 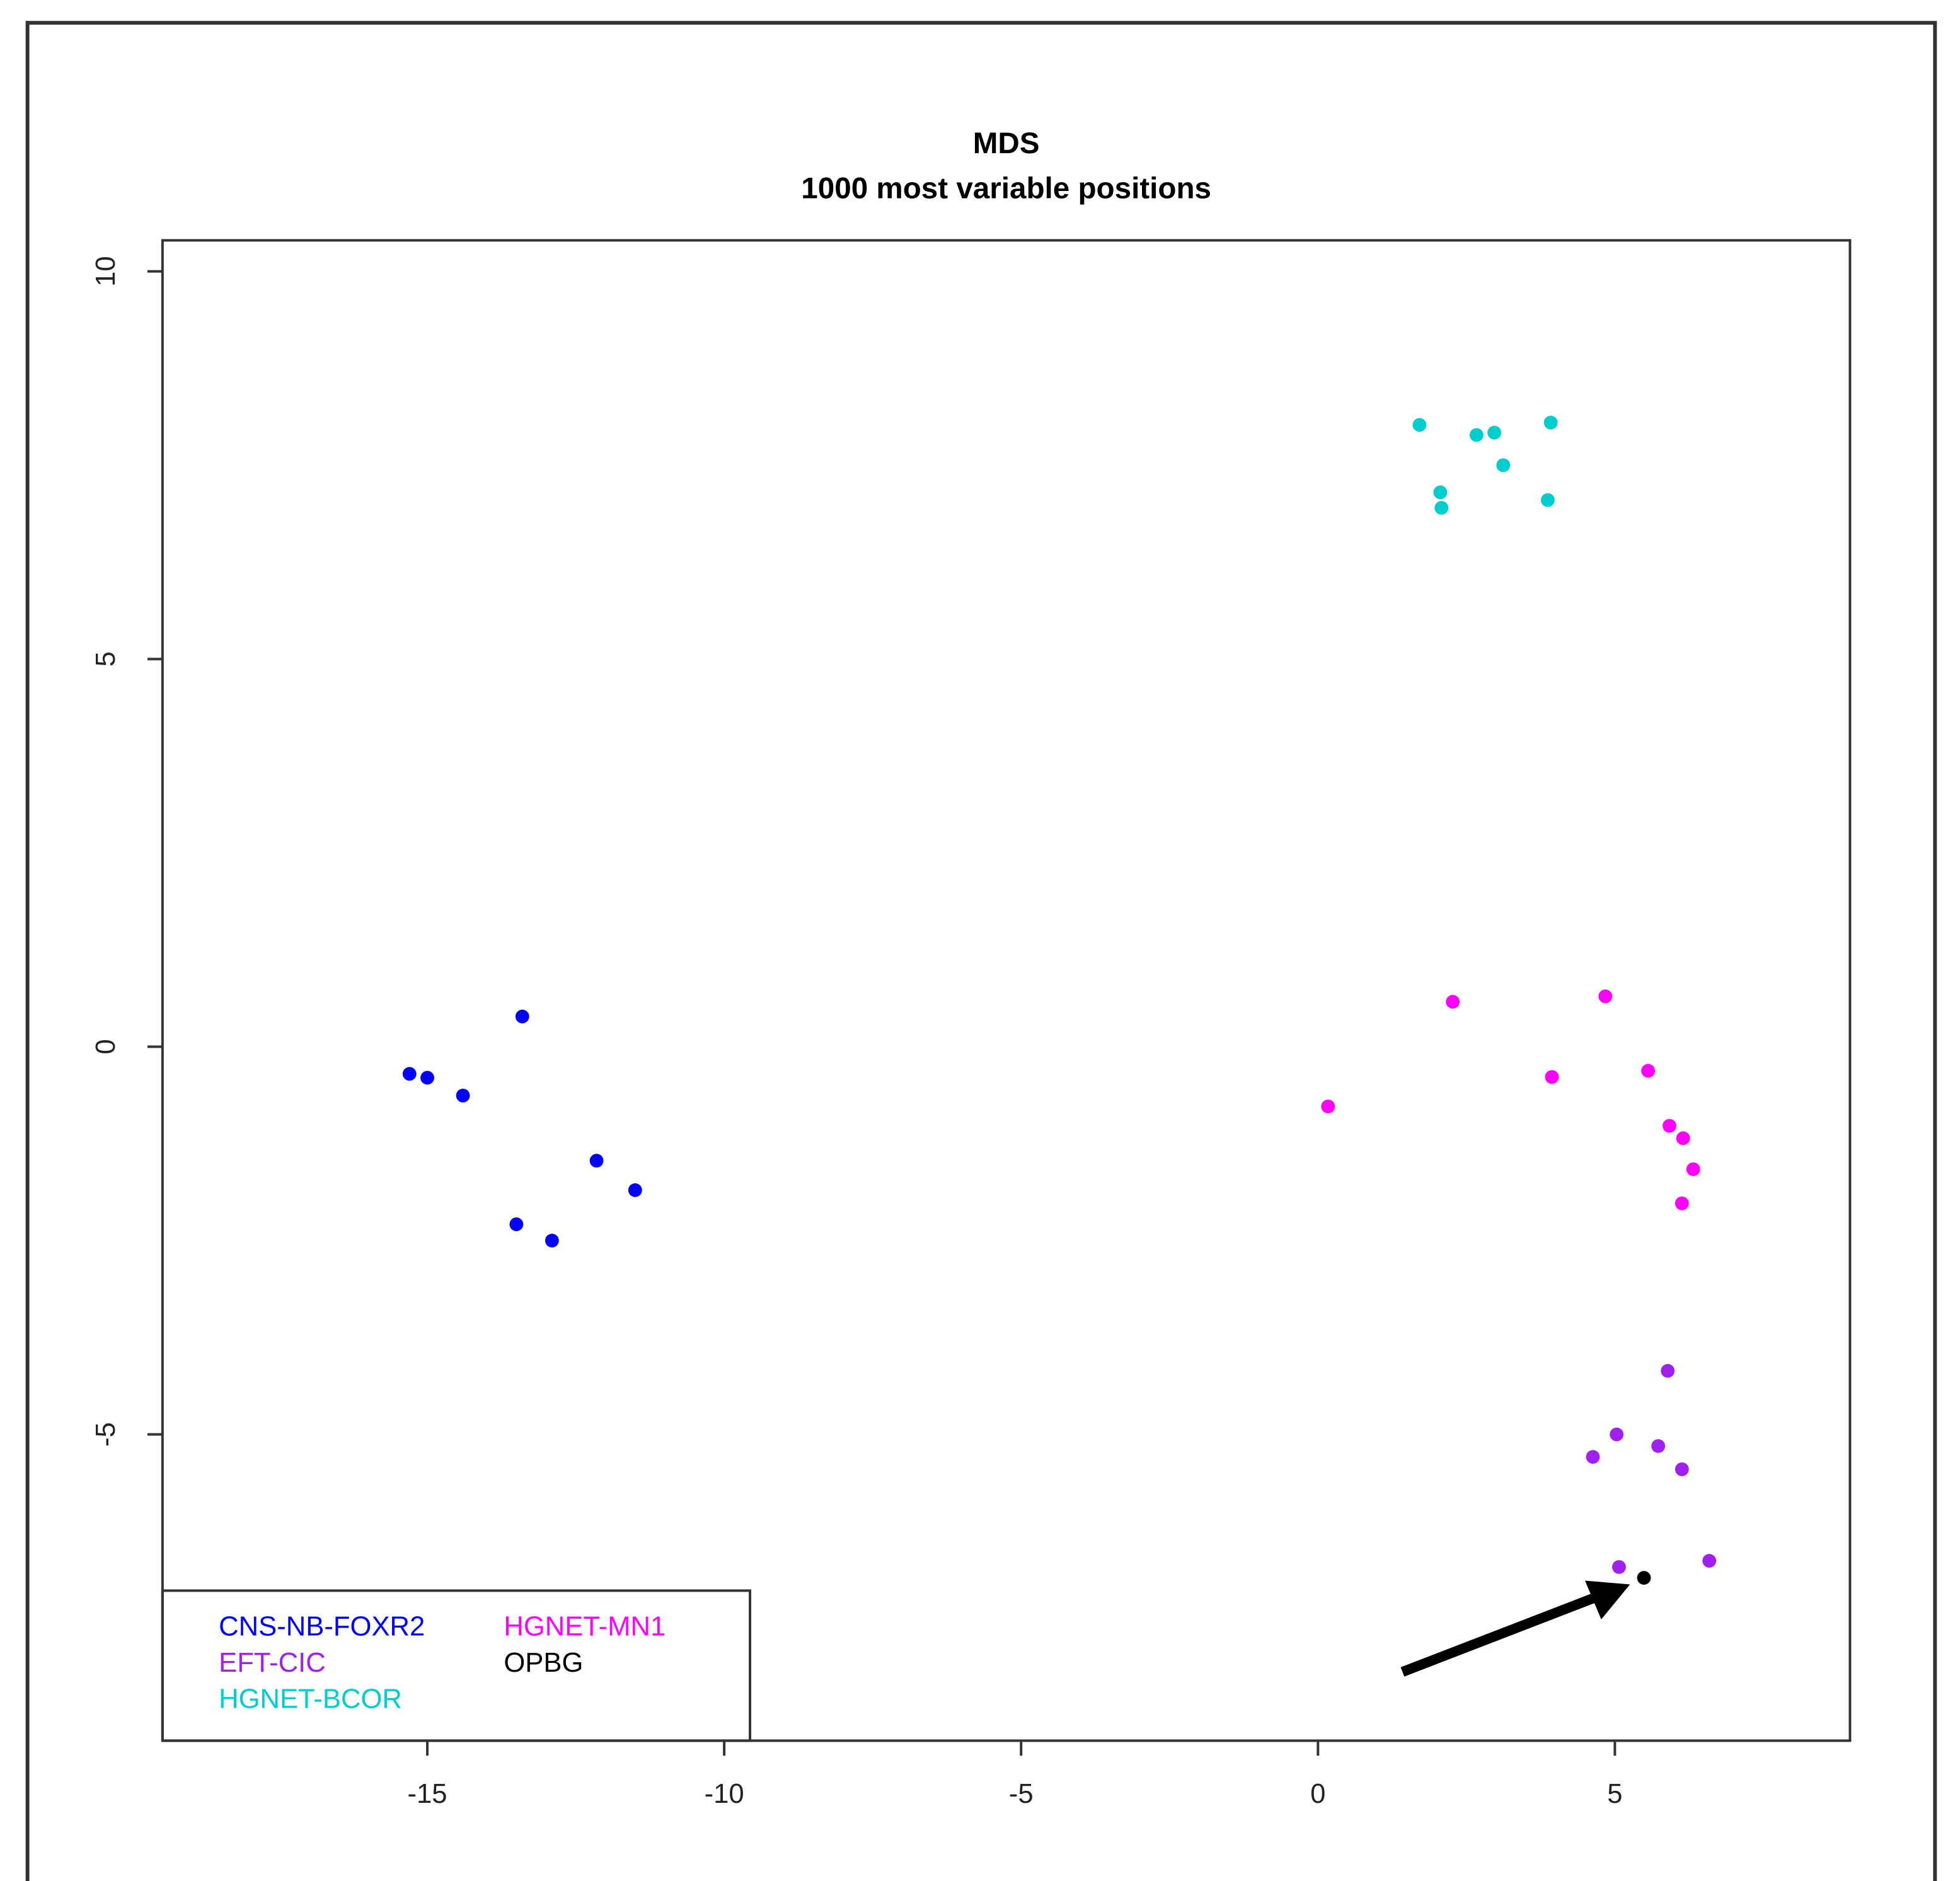 I want to click on chart-subtitle: 1000 most variable positions, so click(x=1006, y=189).